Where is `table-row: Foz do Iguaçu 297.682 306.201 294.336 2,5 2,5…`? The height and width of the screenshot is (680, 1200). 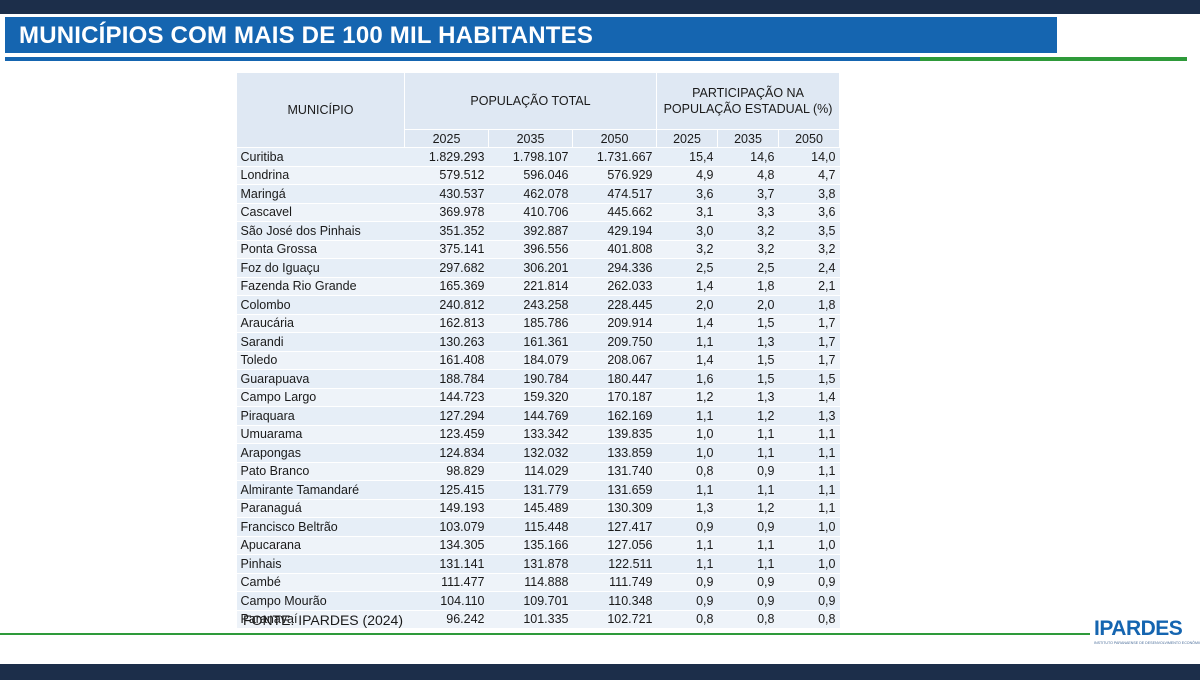 table-row: Foz do Iguaçu 297.682 306.201 294.336 2,5 2,5… is located at coordinates (538, 268).